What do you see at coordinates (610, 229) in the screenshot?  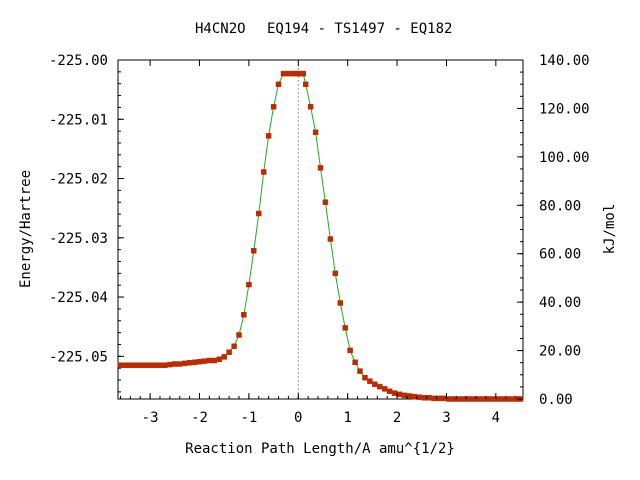 I see `y-axis-right-label: kJ/mol` at bounding box center [610, 229].